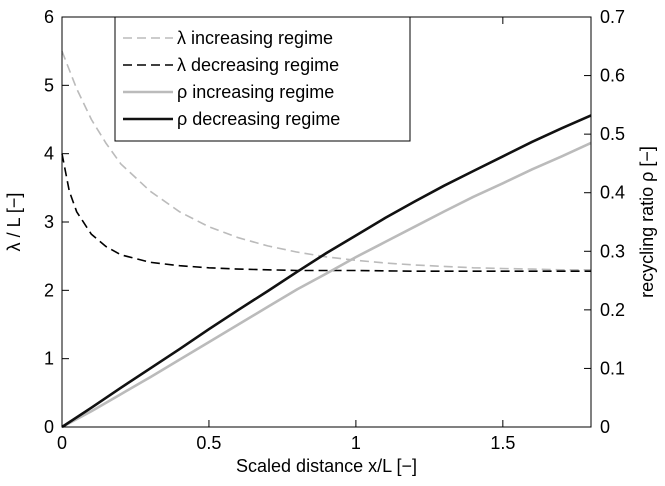  Describe the element at coordinates (612, 17) in the screenshot. I see `y-right-tick-label: 0.7` at that location.